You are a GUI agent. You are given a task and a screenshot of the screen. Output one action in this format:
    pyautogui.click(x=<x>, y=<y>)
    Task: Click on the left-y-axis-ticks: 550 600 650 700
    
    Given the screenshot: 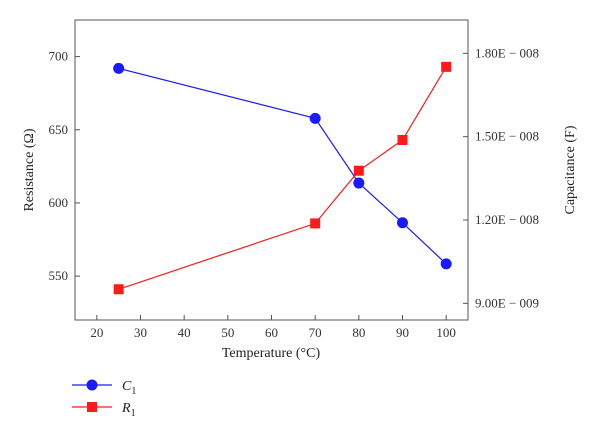 What is the action you would take?
    pyautogui.click(x=64, y=166)
    